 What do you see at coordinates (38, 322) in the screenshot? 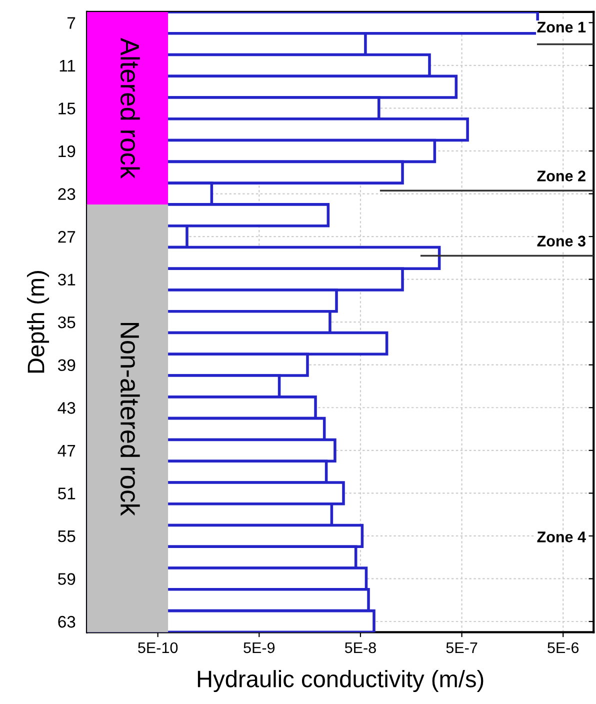
I see `y-axis-title: Depth (m)` at bounding box center [38, 322].